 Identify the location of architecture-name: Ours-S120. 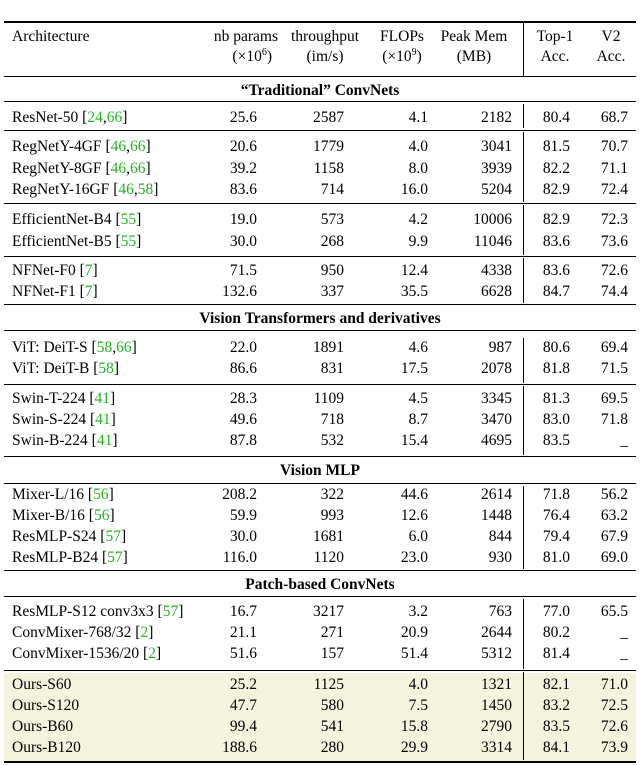
(46, 705).